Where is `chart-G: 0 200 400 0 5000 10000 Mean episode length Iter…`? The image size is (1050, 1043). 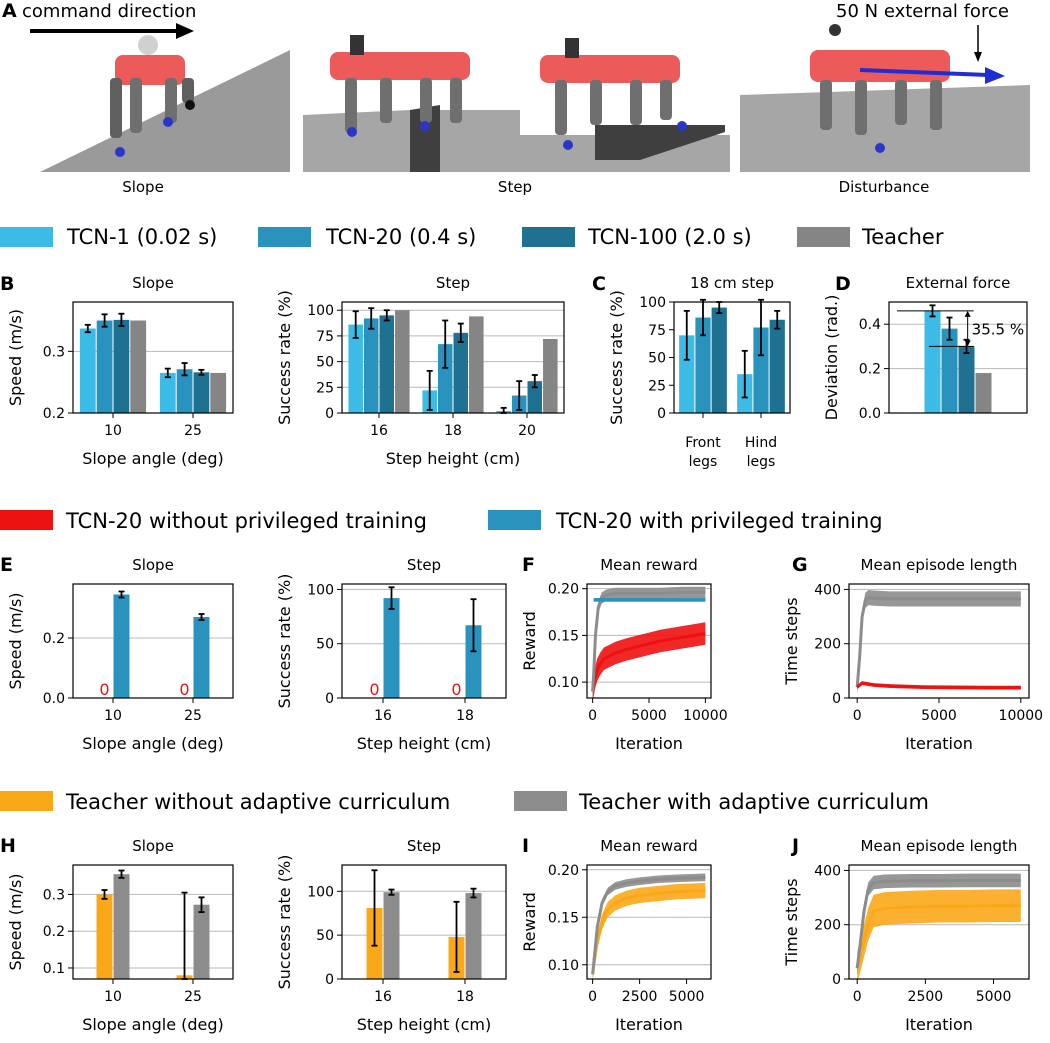
chart-G: 0 200 400 0 5000 10000 Mean episode length Iter… is located at coordinates (912, 653).